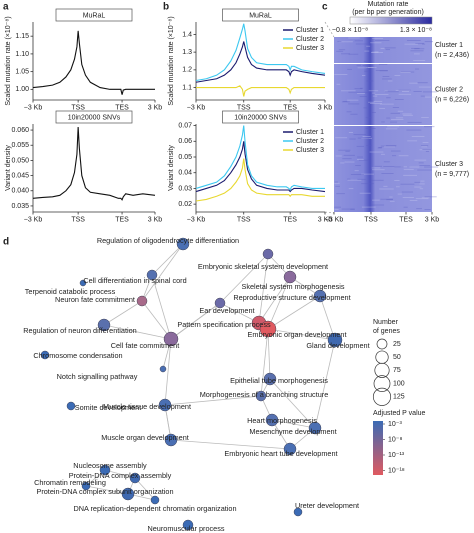 The width and height of the screenshot is (474, 533). What do you see at coordinates (185, 157) in the screenshot?
I see `y-tick-label: 0.05` at bounding box center [185, 157].